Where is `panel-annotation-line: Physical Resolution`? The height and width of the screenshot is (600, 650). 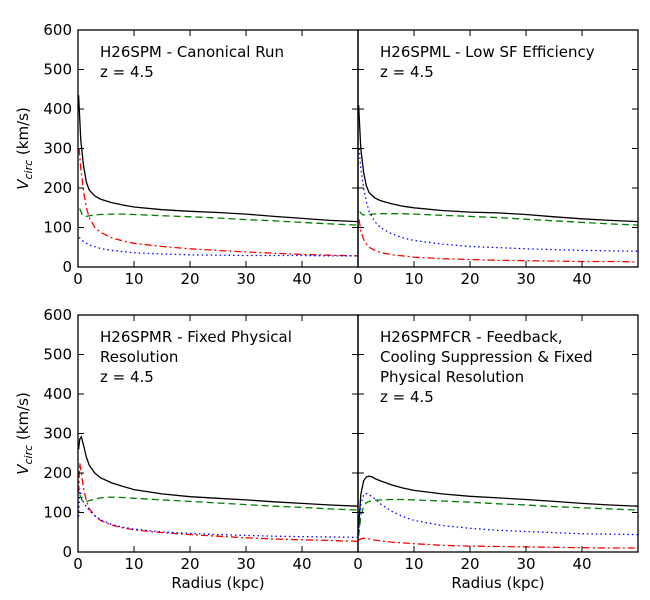
panel-annotation-line: Physical Resolution is located at coordinates (452, 377).